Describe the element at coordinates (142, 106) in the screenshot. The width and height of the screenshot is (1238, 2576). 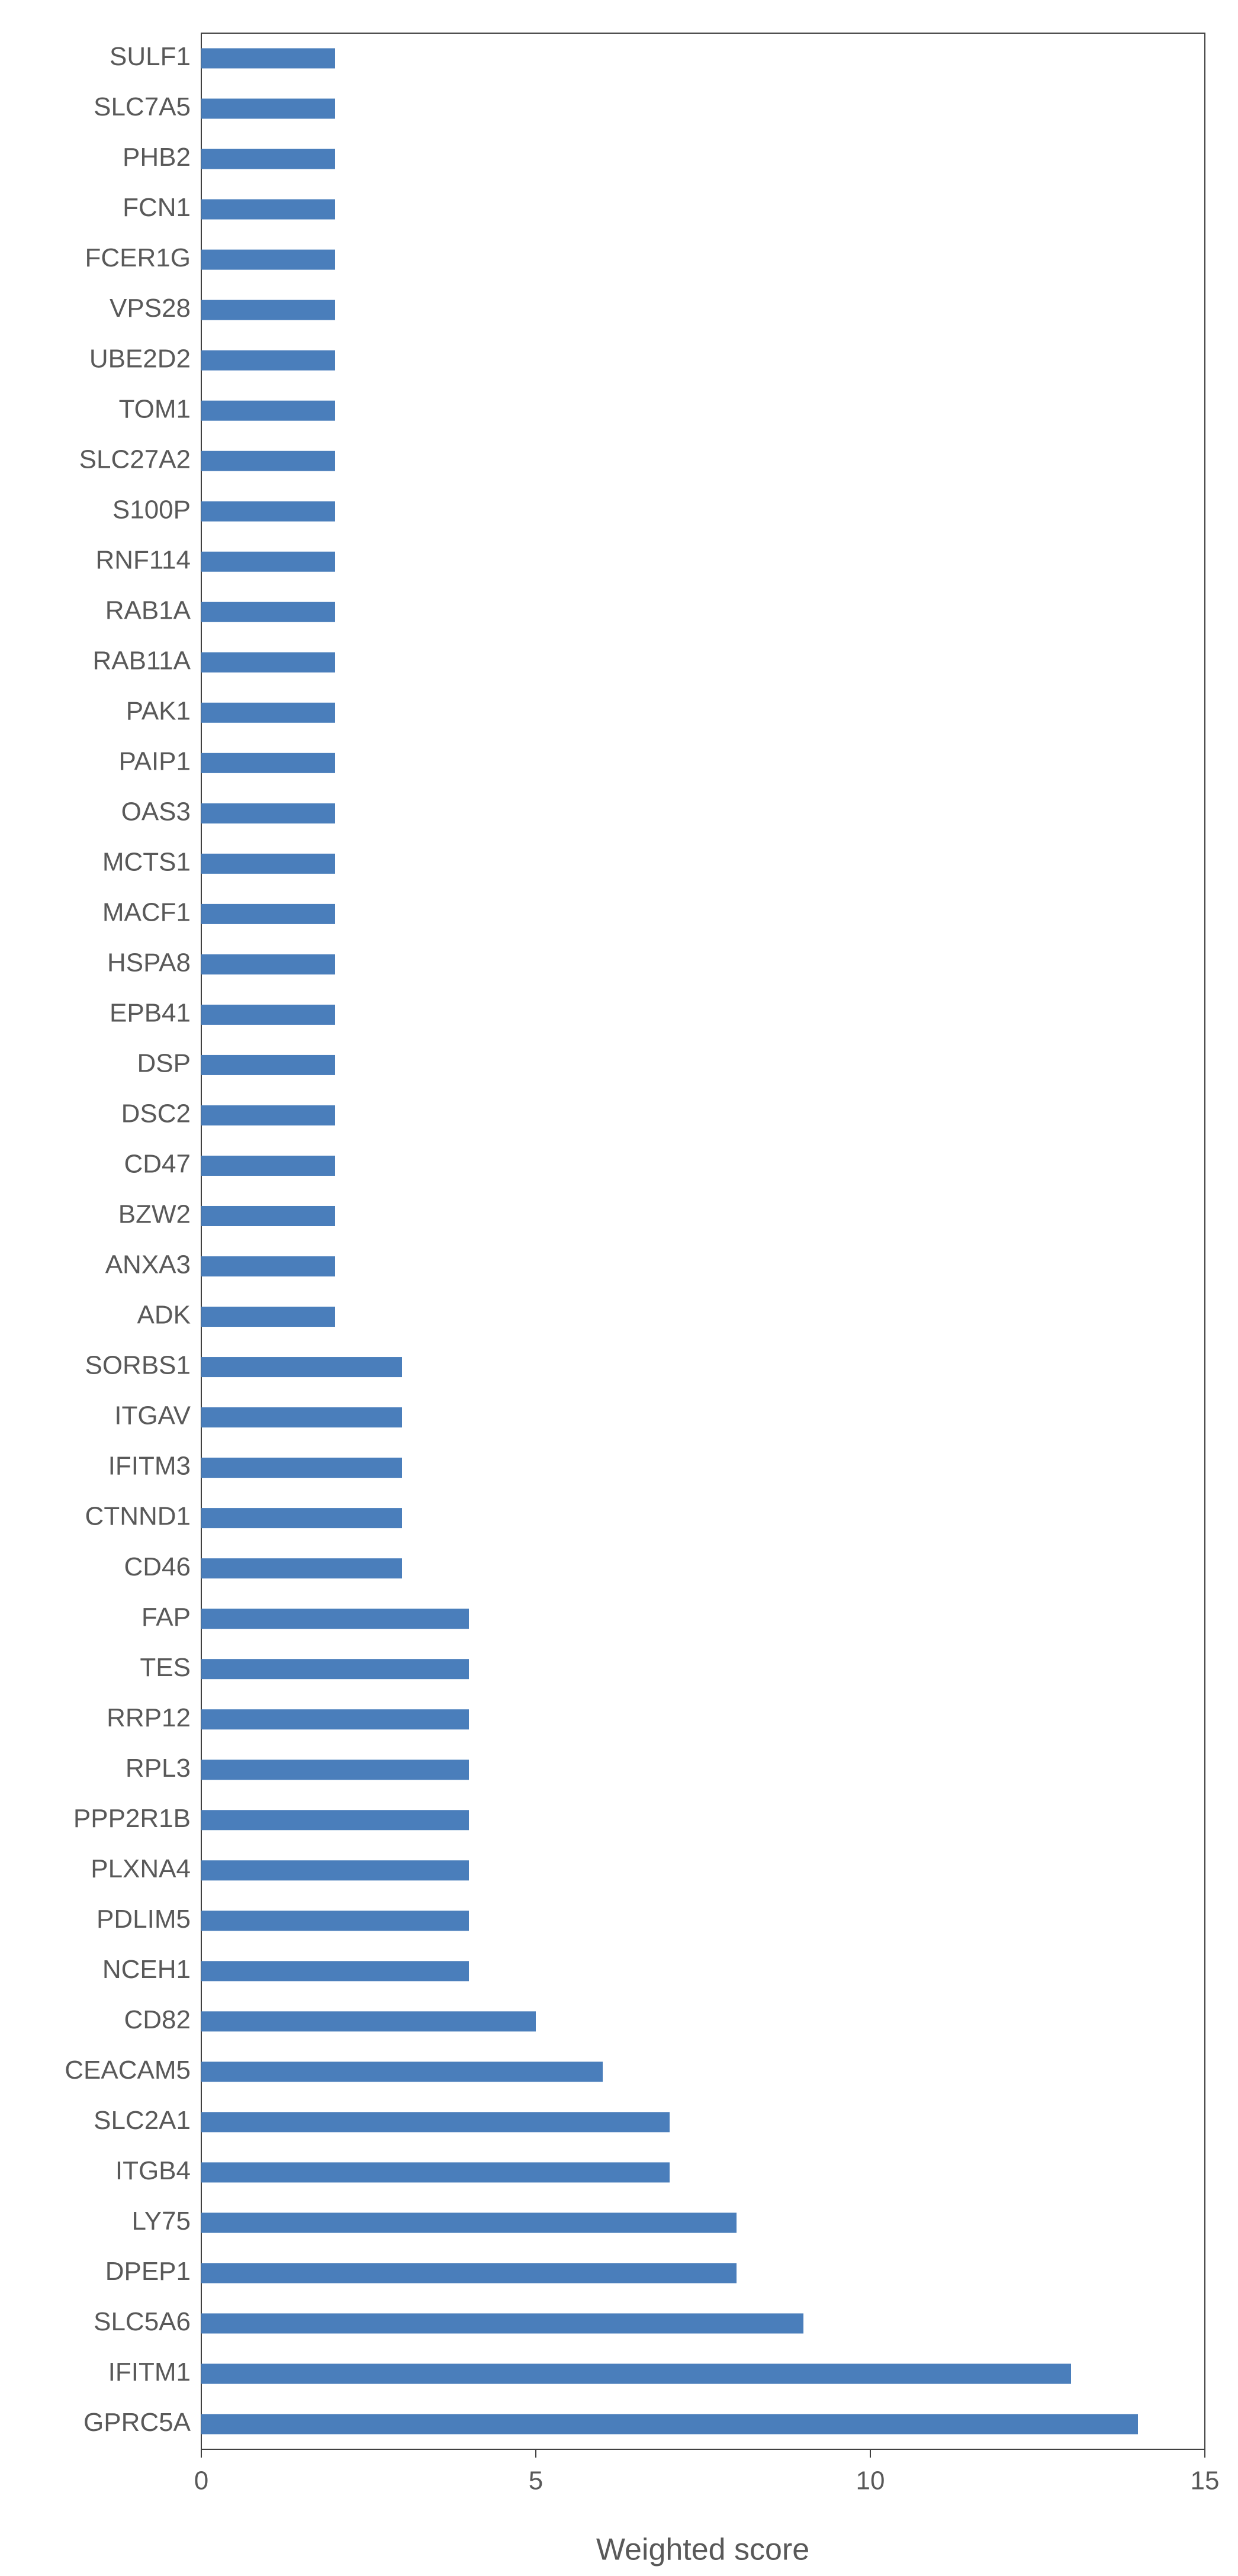
I see `y-tick-label: SLC7A5` at that location.